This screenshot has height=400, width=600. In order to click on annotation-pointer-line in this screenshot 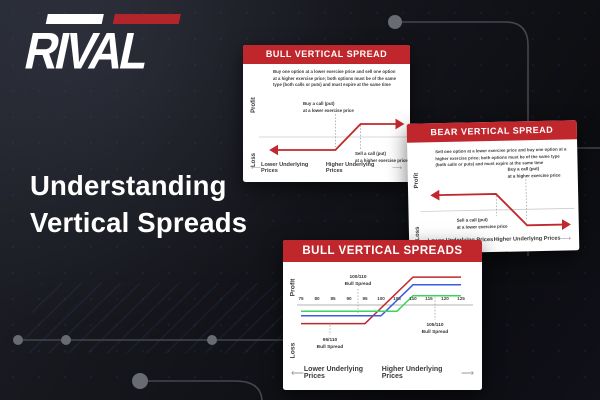, I will do `click(526, 200)`.